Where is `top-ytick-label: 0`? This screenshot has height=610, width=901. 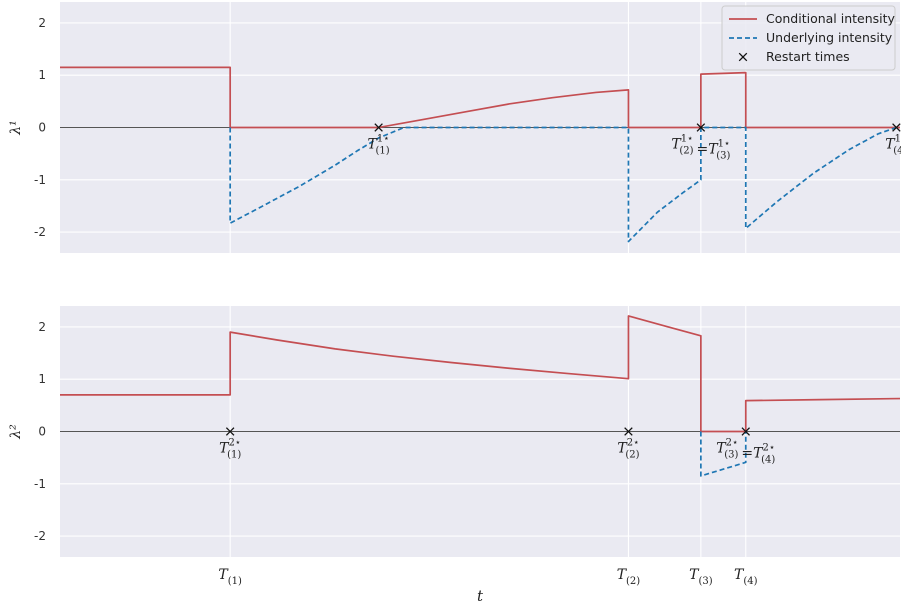
top-ytick-label: 0 is located at coordinates (42, 128).